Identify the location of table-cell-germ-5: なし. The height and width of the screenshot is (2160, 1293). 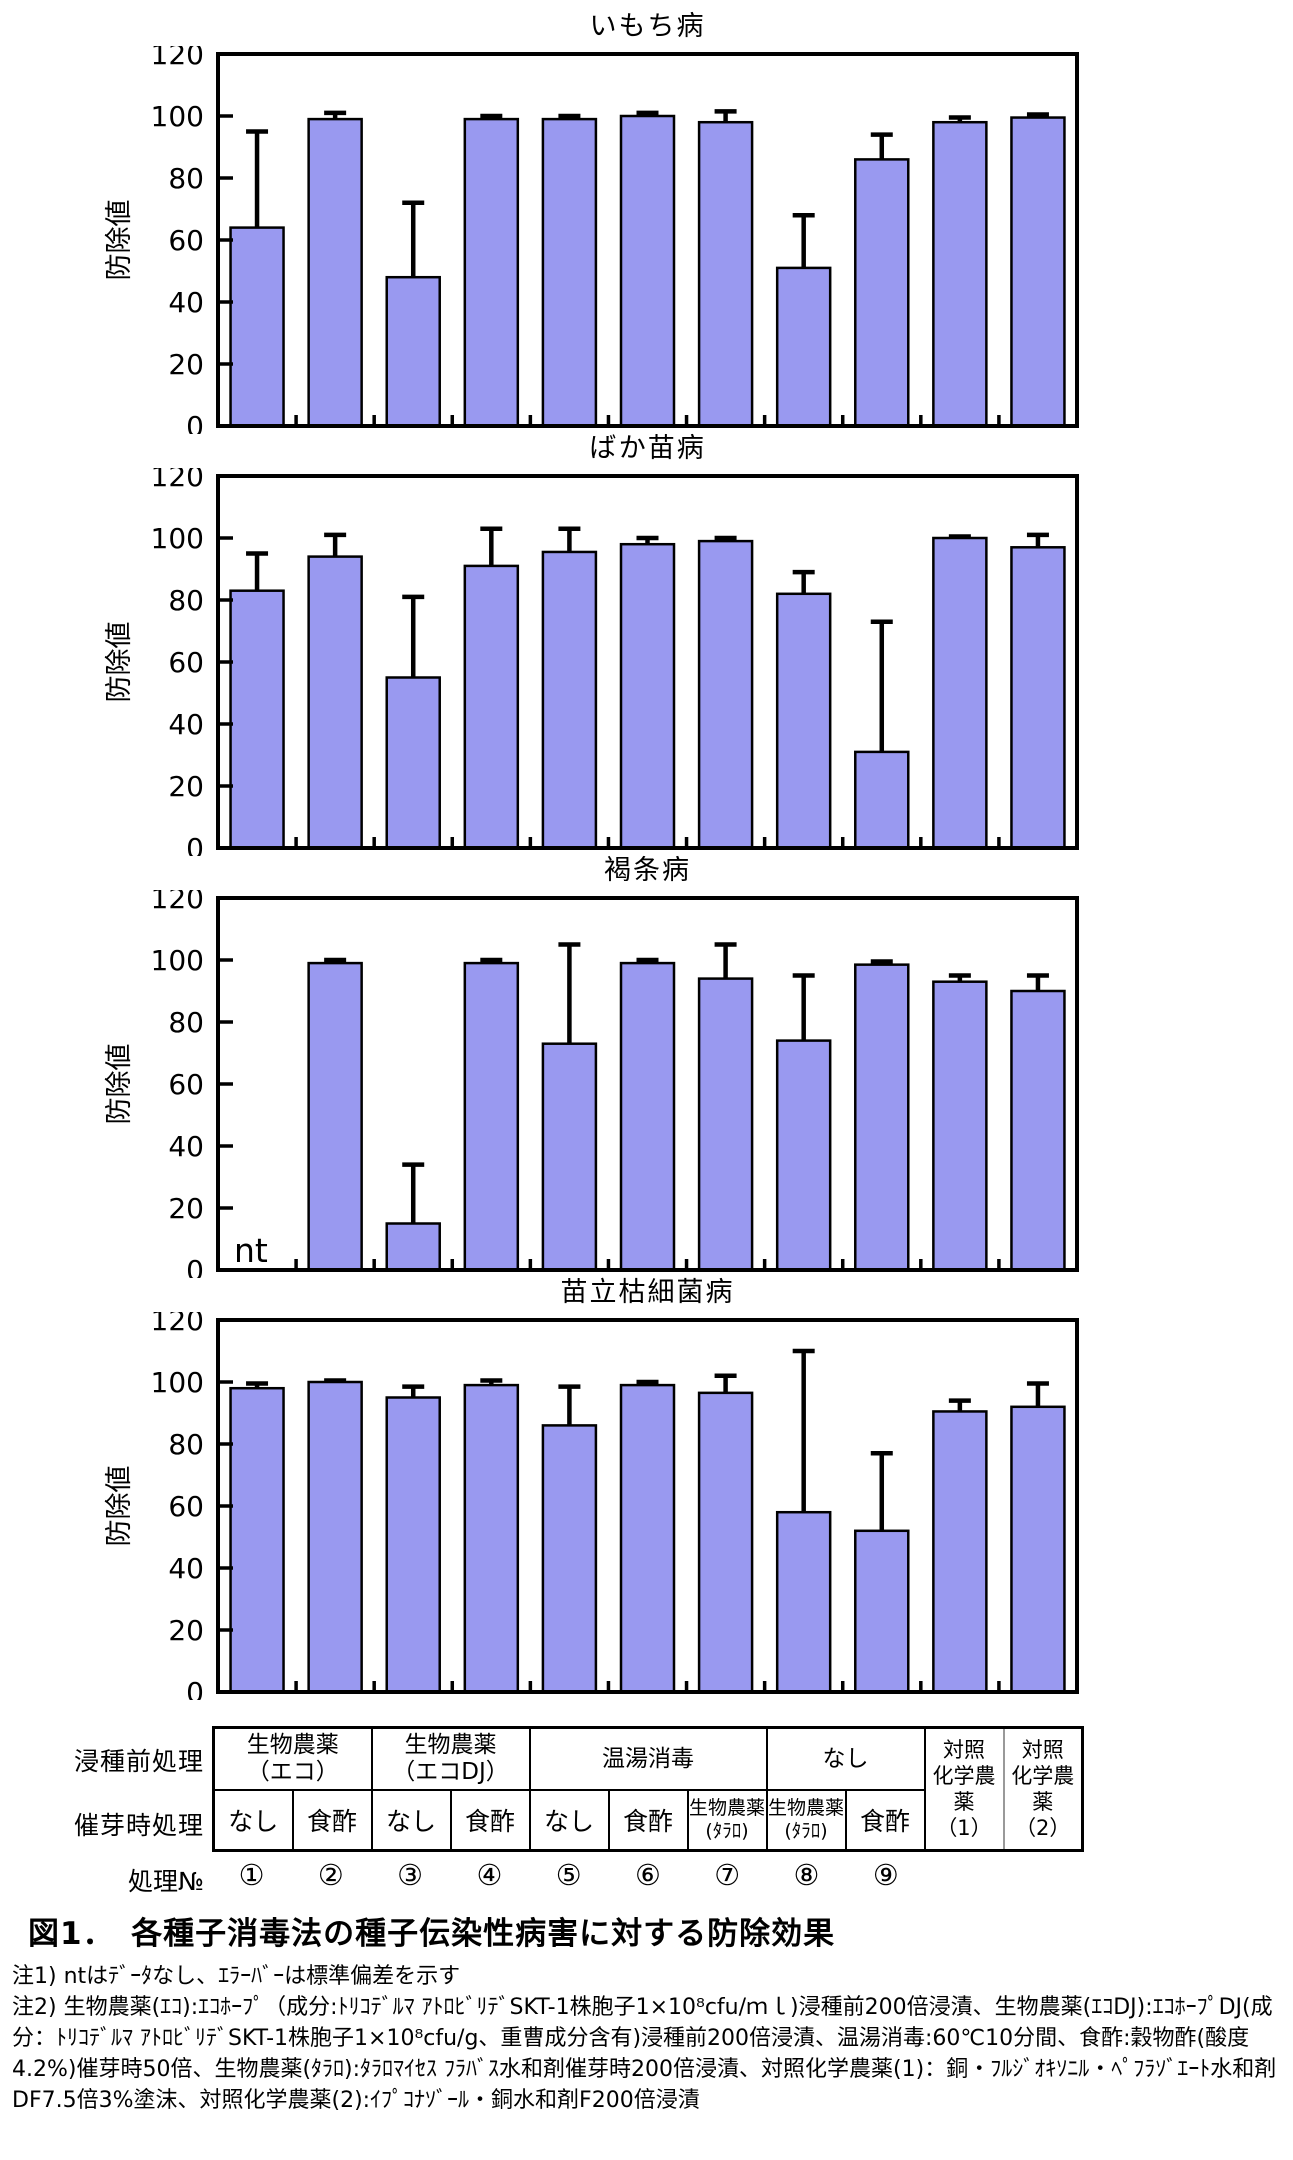
(569, 1820).